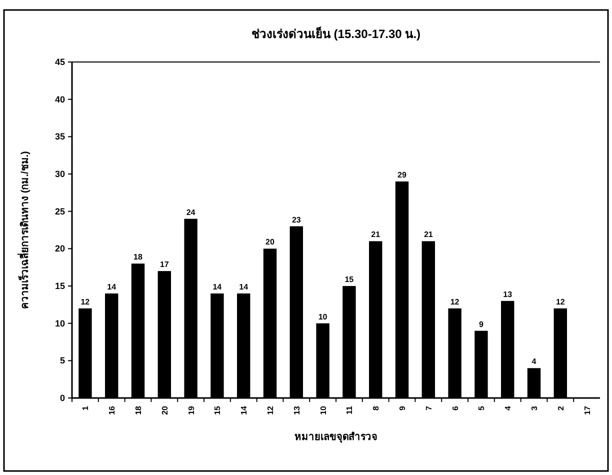 Image resolution: width=612 pixels, height=475 pixels. Describe the element at coordinates (561, 407) in the screenshot. I see `x-tick-label: 2` at that location.